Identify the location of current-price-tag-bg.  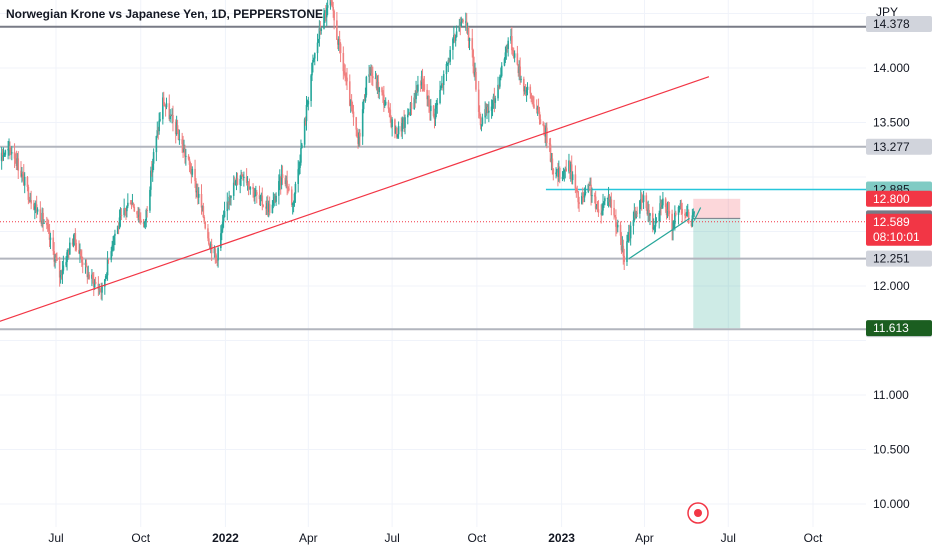
(899, 229).